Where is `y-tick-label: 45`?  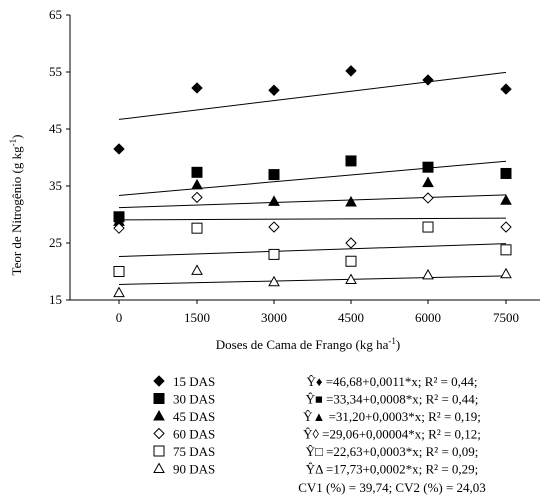 y-tick-label: 45 is located at coordinates (55, 128).